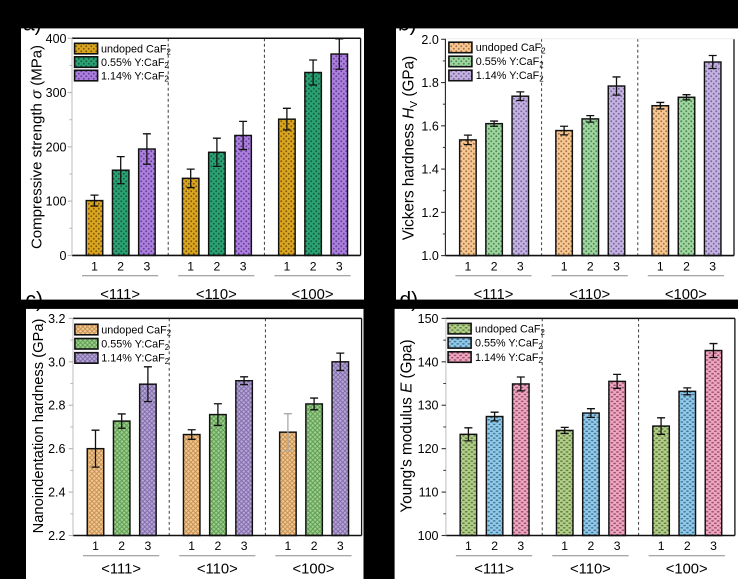 The image size is (738, 579). Describe the element at coordinates (56, 536) in the screenshot. I see `svg-text: 2.2` at that location.